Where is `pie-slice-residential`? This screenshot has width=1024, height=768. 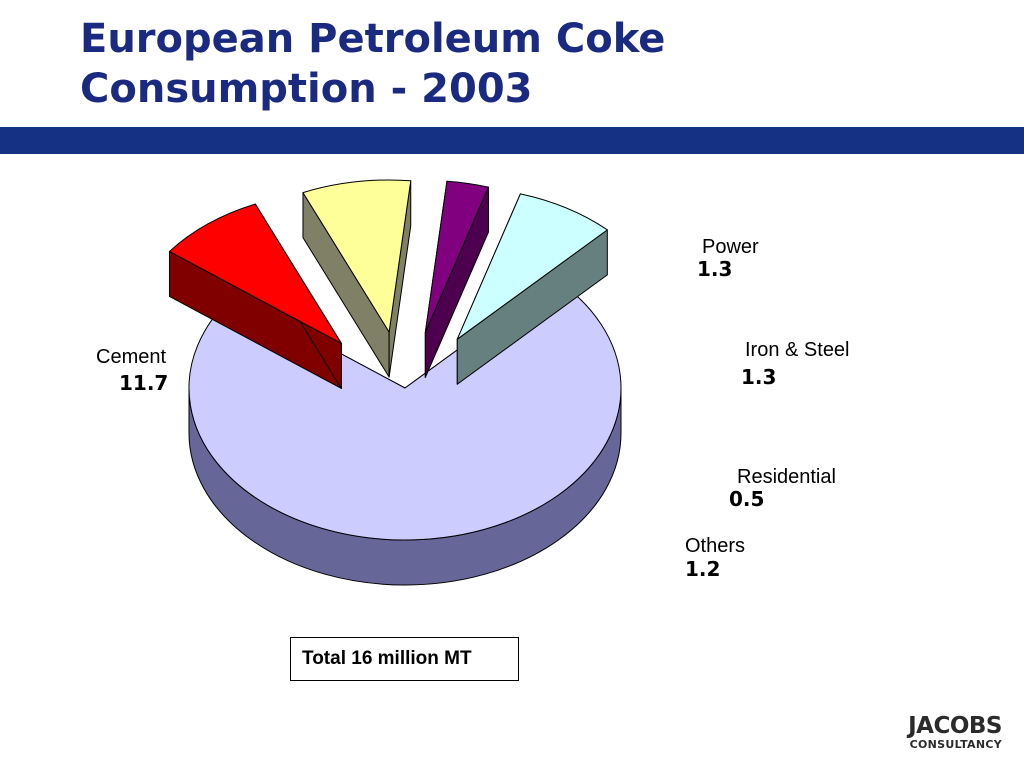 pie-slice-residential is located at coordinates (456, 279).